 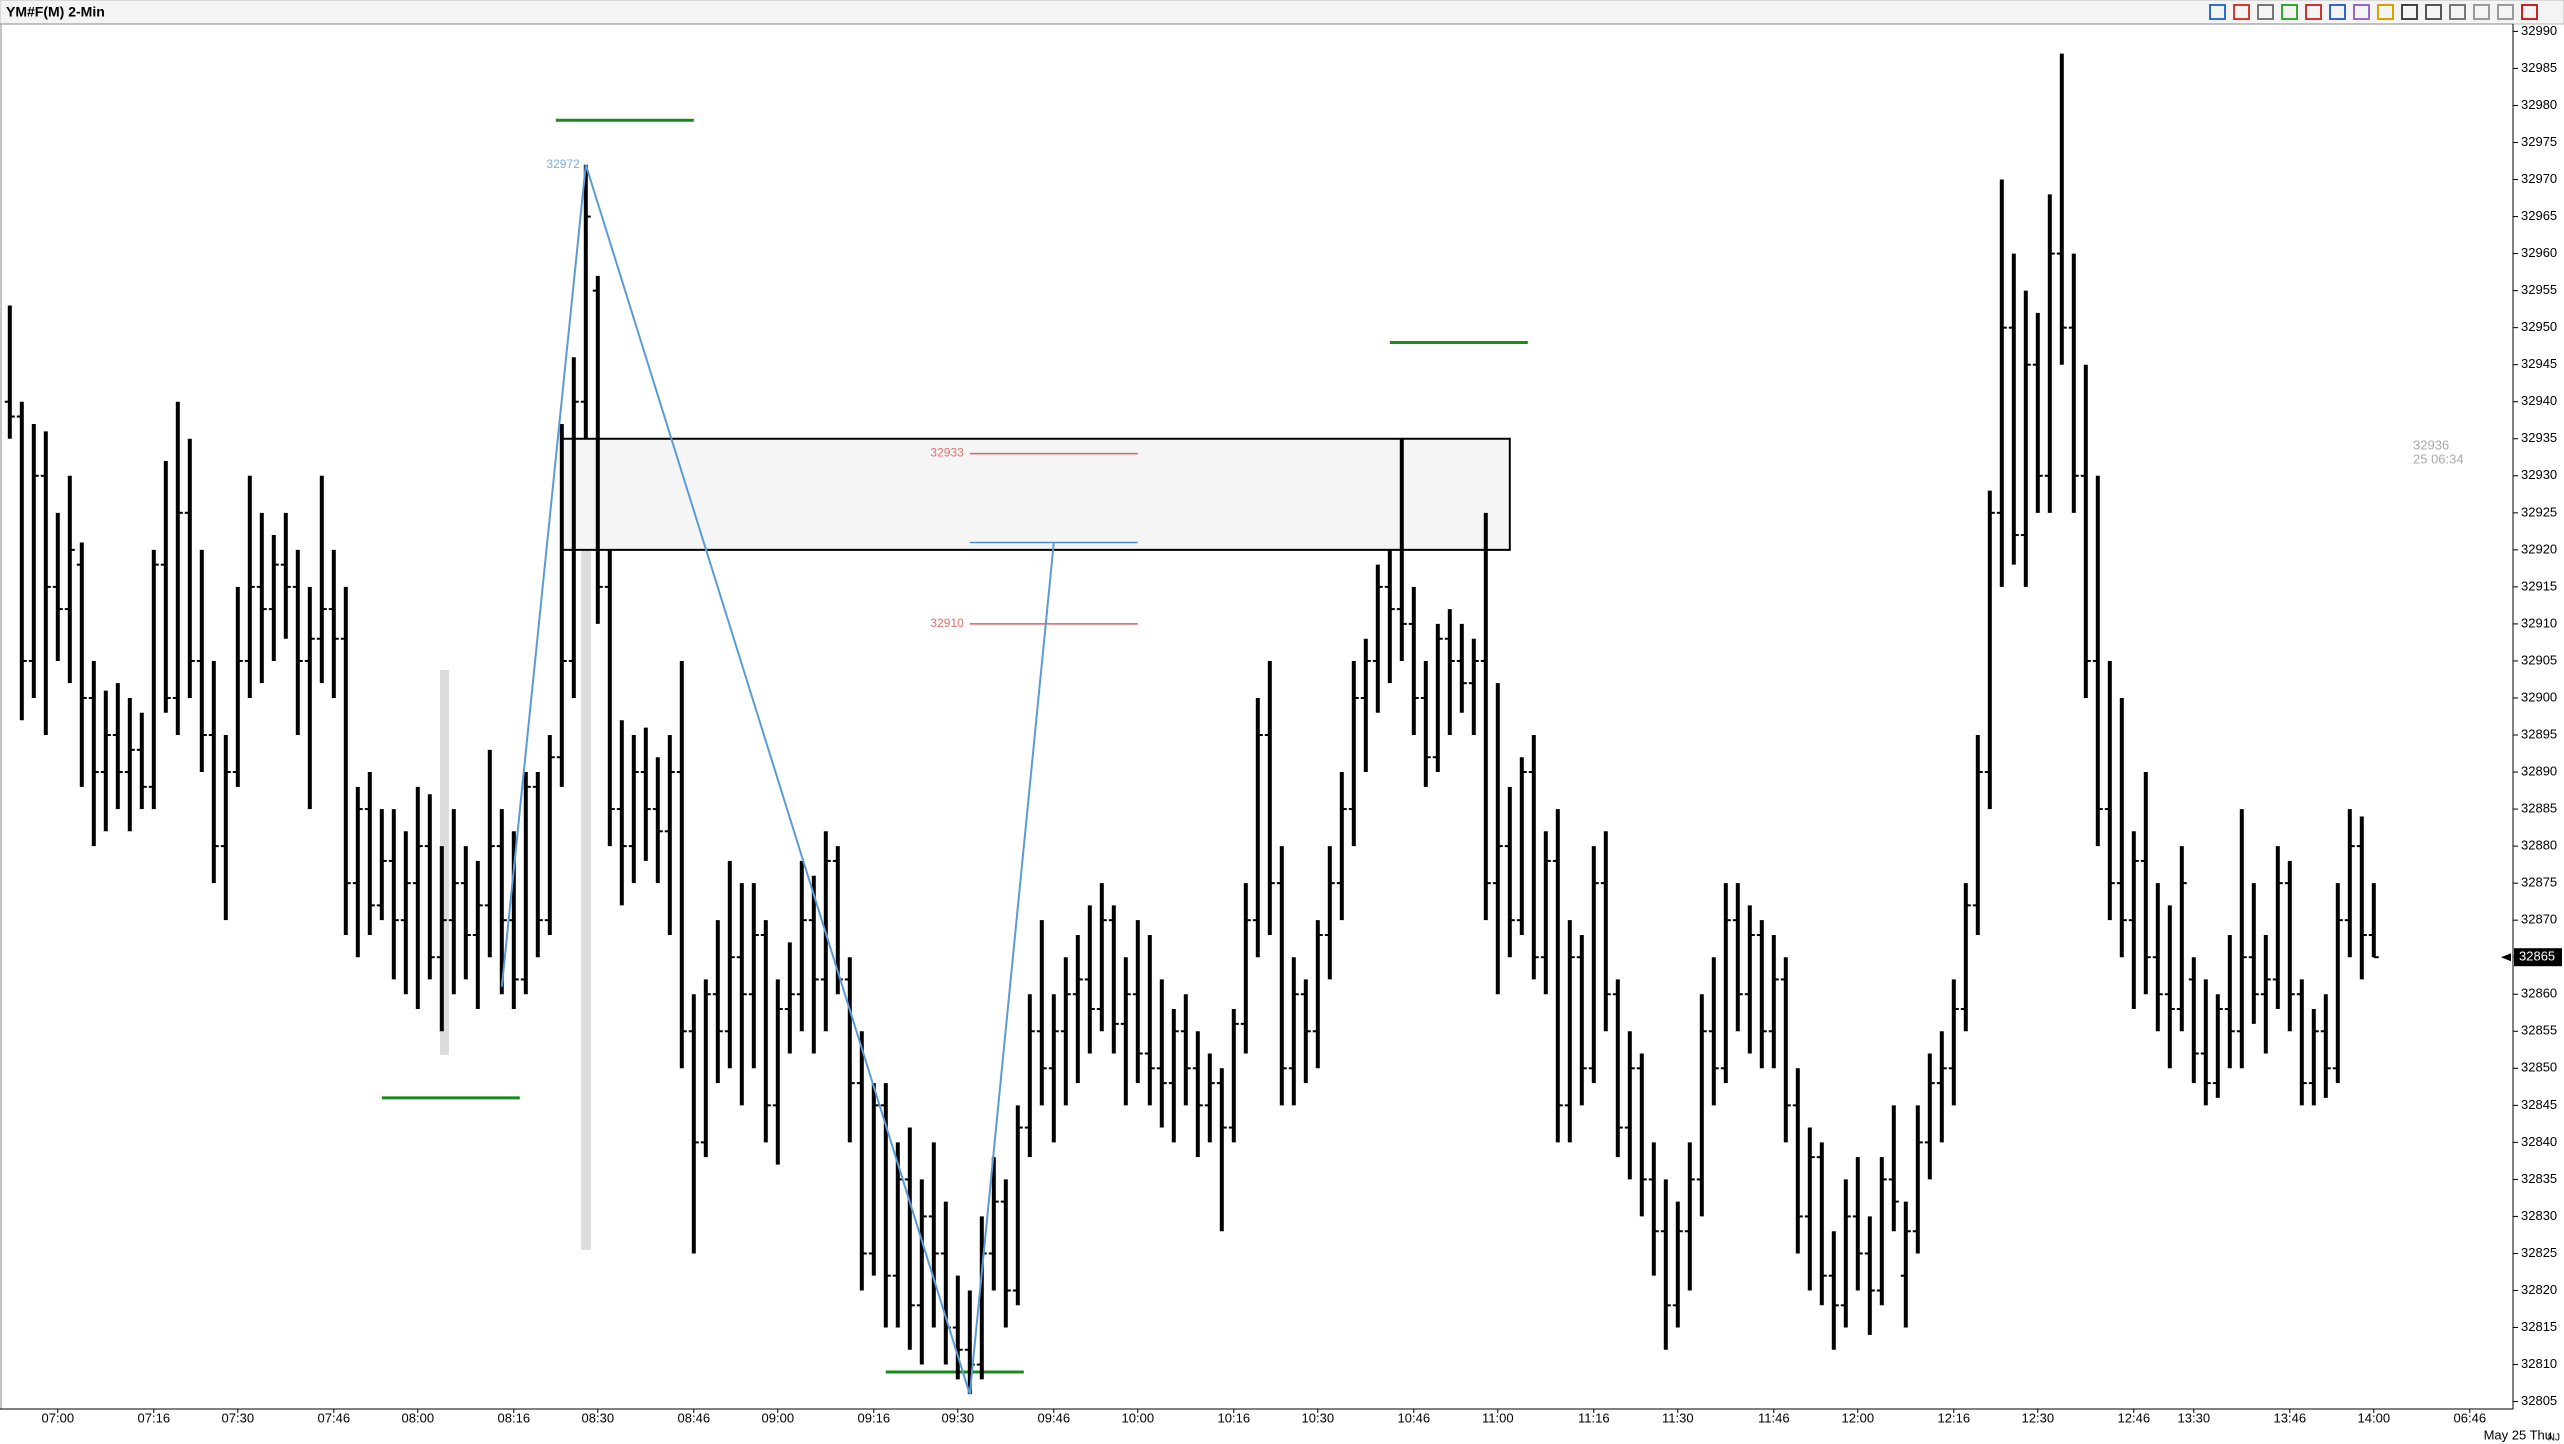 What do you see at coordinates (778, 1417) in the screenshot?
I see `x-tick-label: 09:00` at bounding box center [778, 1417].